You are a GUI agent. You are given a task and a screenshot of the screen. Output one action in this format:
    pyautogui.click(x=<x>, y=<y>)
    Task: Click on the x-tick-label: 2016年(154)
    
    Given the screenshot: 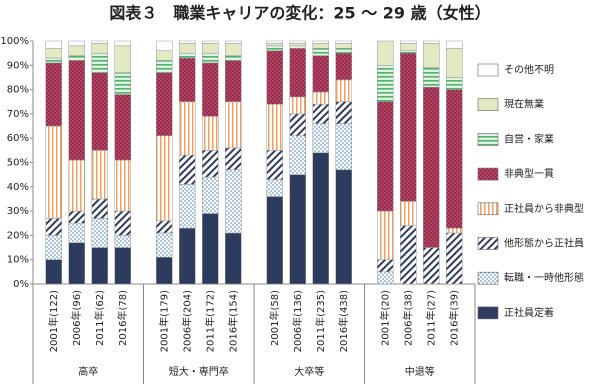 What is the action you would take?
    pyautogui.click(x=232, y=321)
    